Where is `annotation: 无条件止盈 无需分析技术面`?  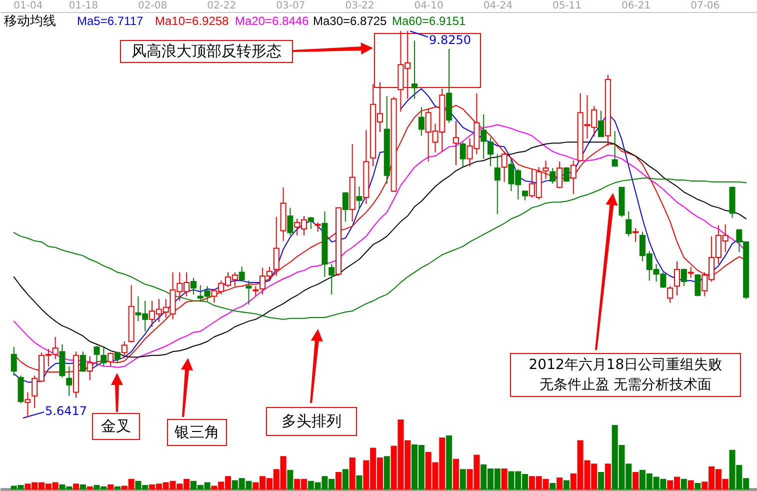 annotation: 无条件止盈 无需分析技术面 is located at coordinates (625, 385).